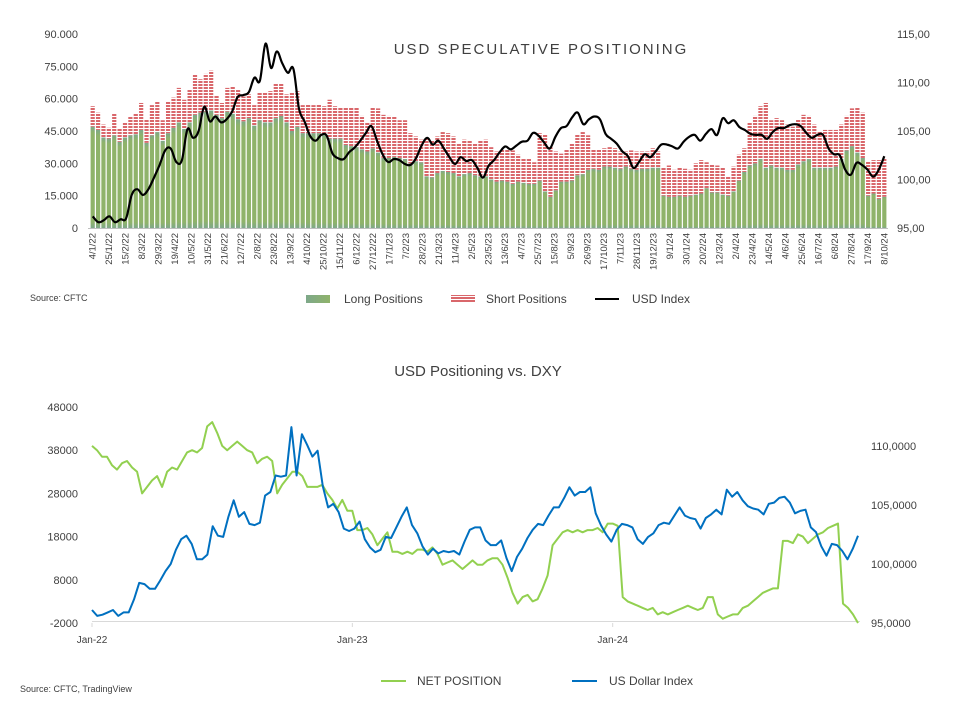 The image size is (957, 728). What do you see at coordinates (703, 249) in the screenshot?
I see `x-tick-label: 20/2/24` at bounding box center [703, 249].